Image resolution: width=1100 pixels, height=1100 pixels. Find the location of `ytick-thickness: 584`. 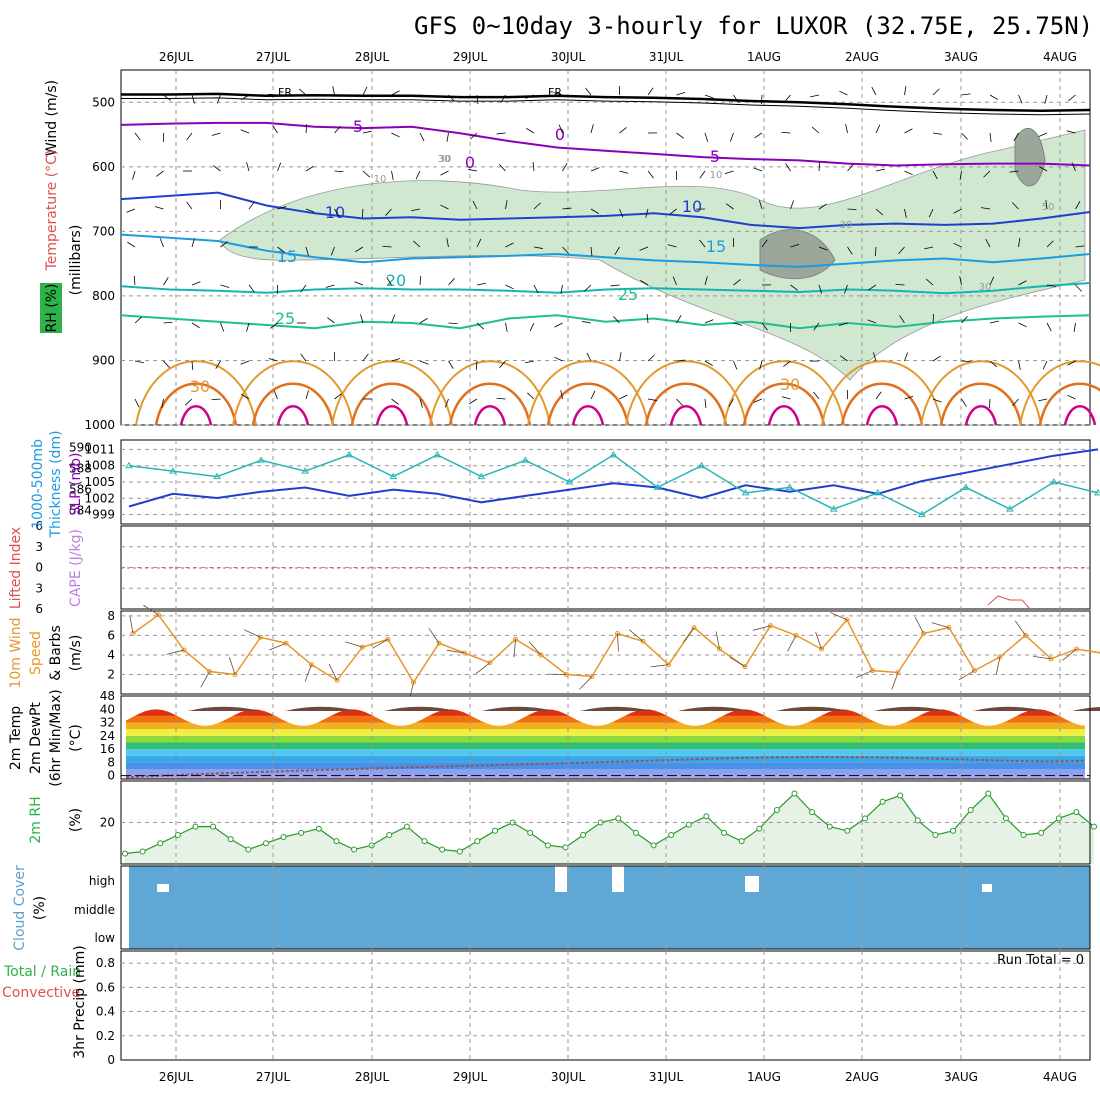

ytick-thickness: 584 is located at coordinates (80, 511).